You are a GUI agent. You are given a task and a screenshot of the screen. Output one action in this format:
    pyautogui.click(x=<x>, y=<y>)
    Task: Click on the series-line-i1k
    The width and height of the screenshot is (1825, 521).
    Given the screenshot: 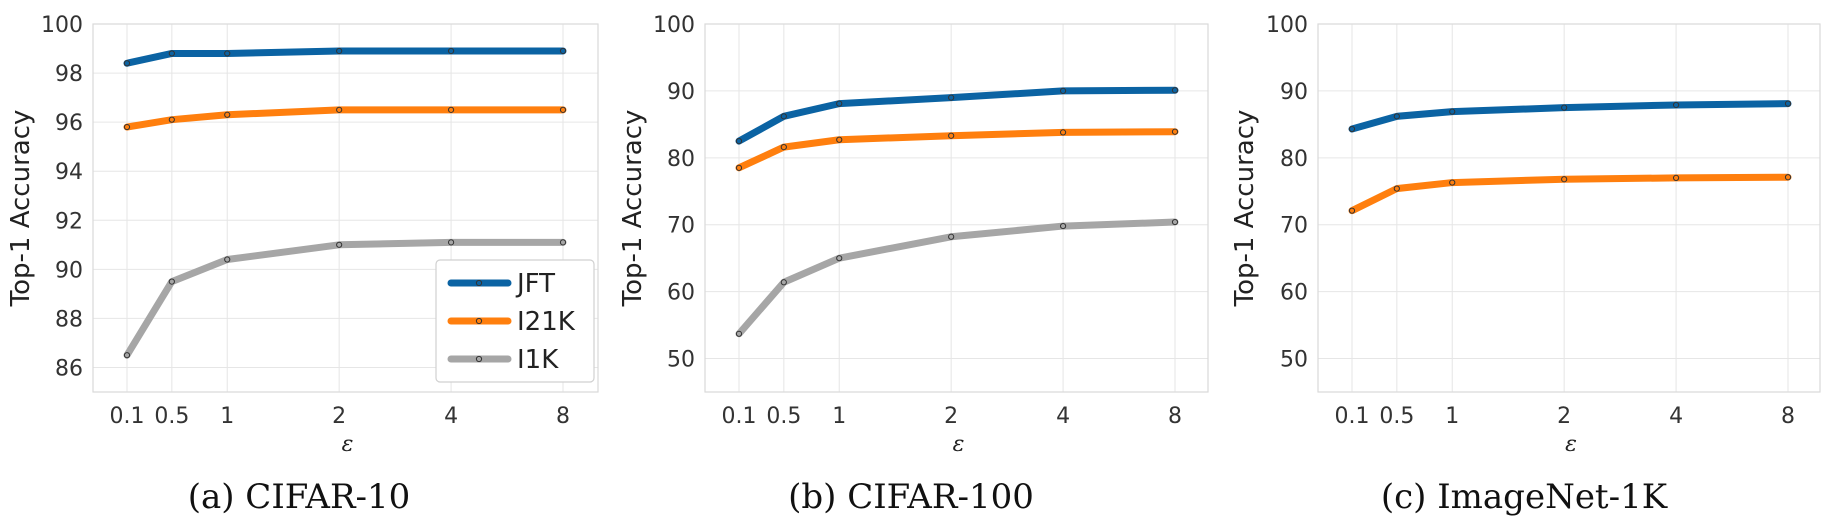 What is the action you would take?
    pyautogui.click(x=345, y=298)
    